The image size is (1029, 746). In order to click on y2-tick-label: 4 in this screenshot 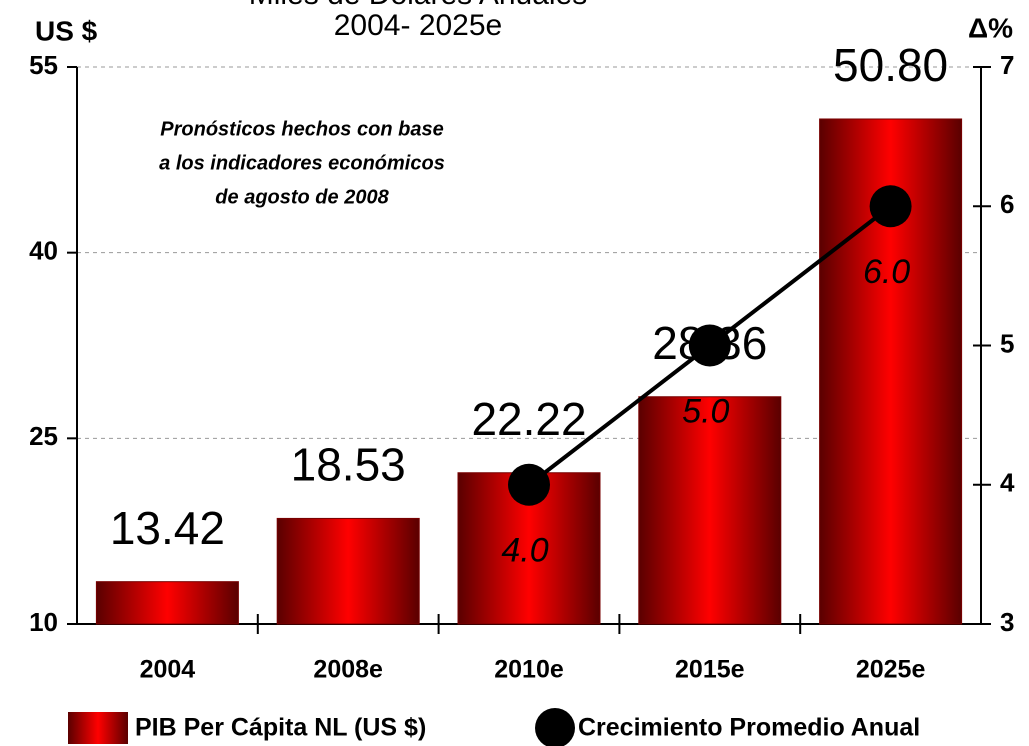, I will do `click(1007, 483)`.